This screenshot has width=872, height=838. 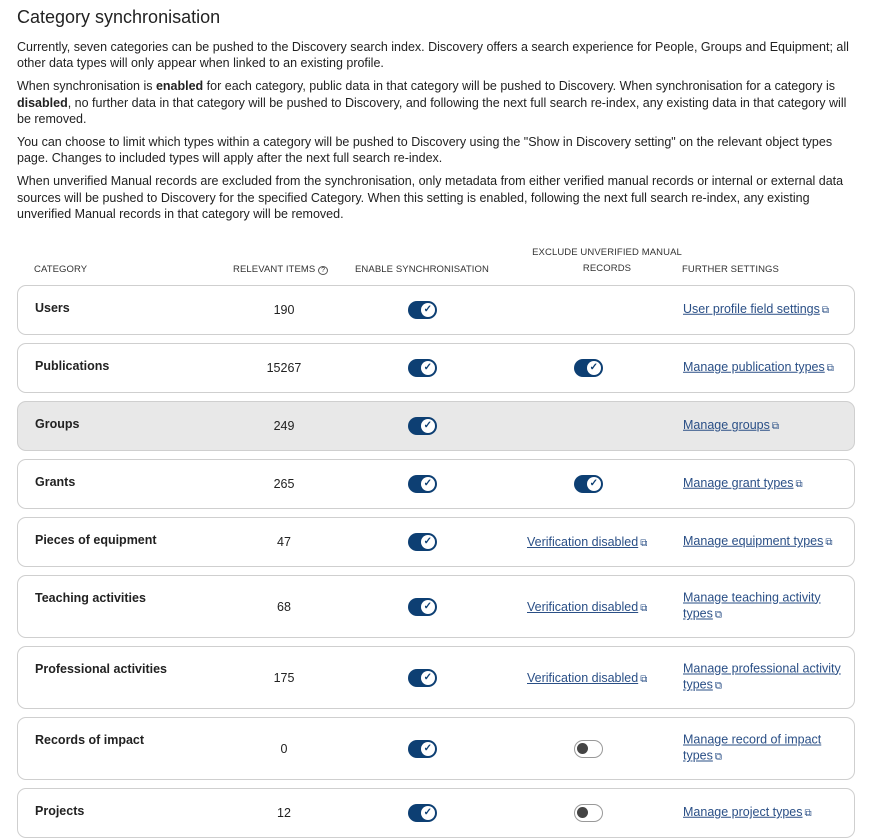 I want to click on category-name: Publications, so click(x=72, y=366).